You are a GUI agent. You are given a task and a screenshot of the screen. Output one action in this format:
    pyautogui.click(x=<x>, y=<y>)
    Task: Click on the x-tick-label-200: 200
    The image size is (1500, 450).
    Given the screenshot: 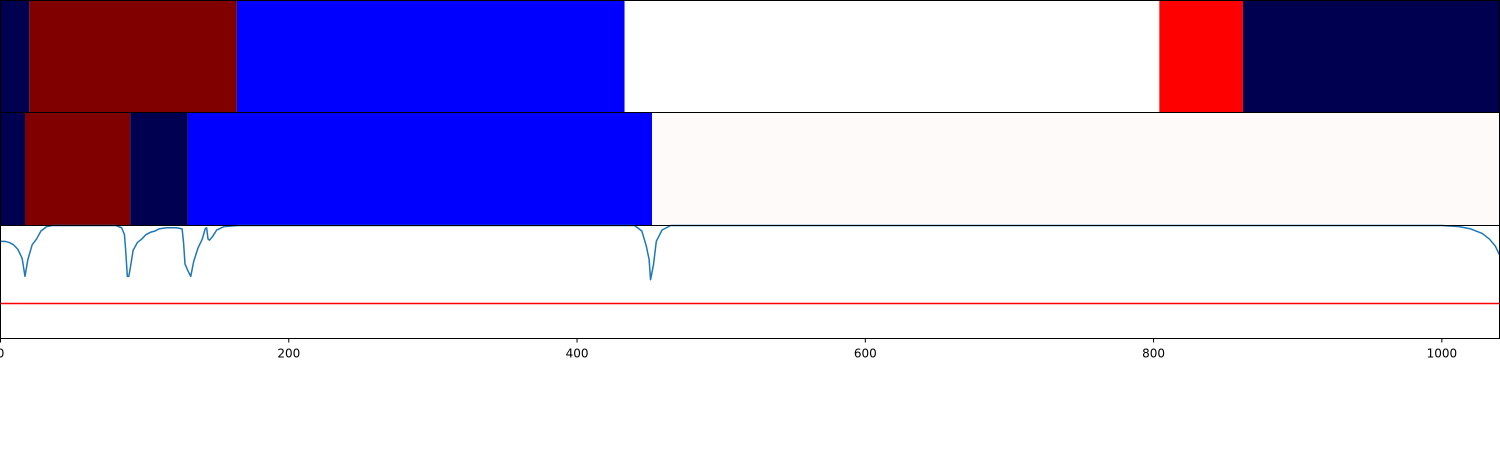 What is the action you would take?
    pyautogui.click(x=288, y=354)
    